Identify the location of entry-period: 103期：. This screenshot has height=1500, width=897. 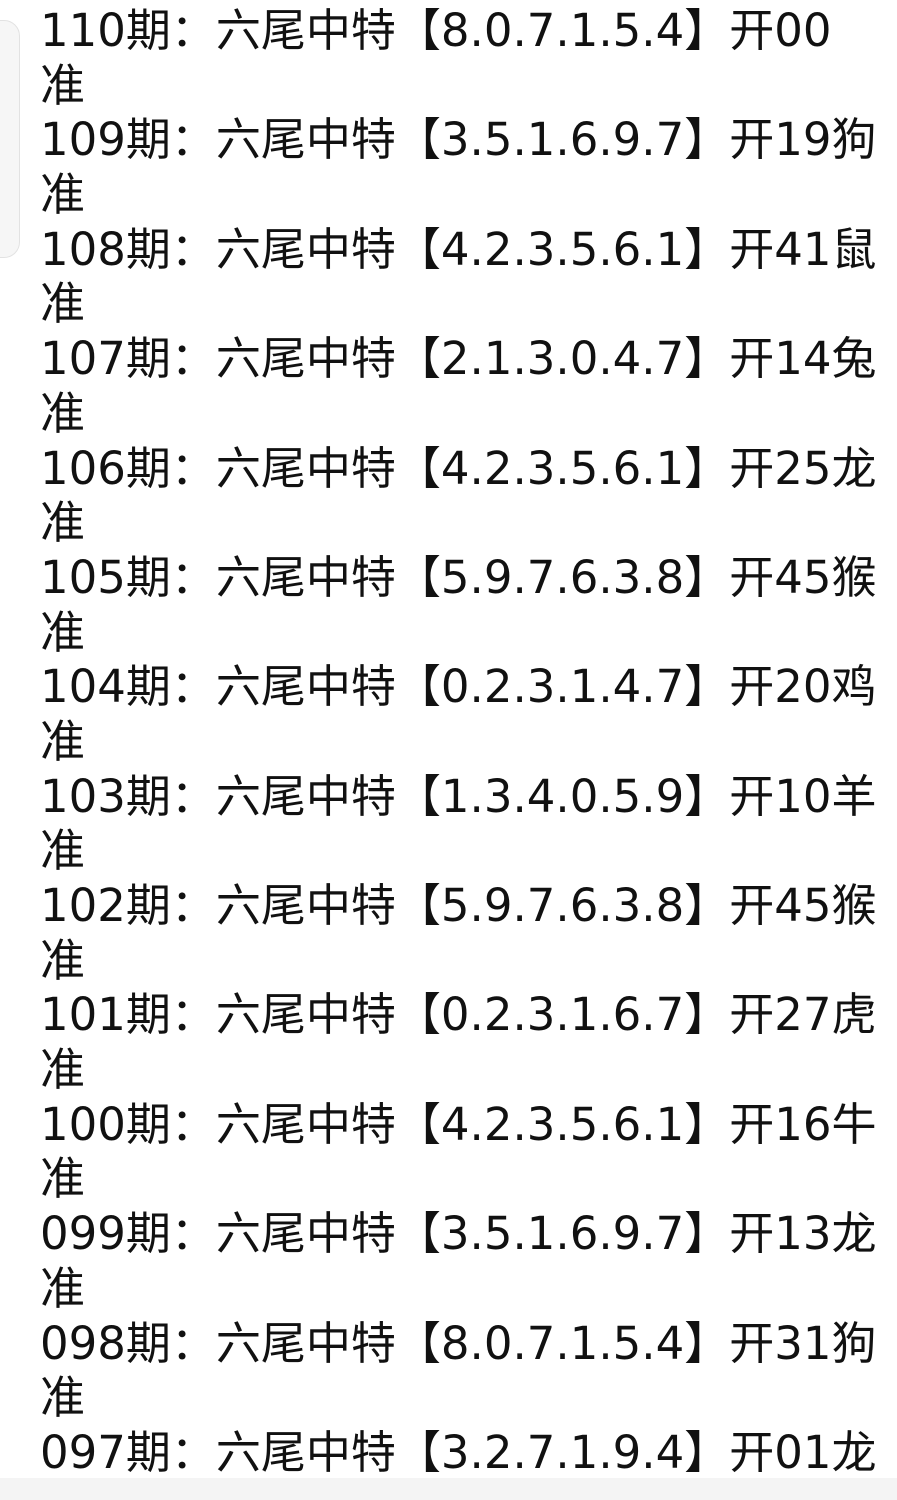
(128, 796).